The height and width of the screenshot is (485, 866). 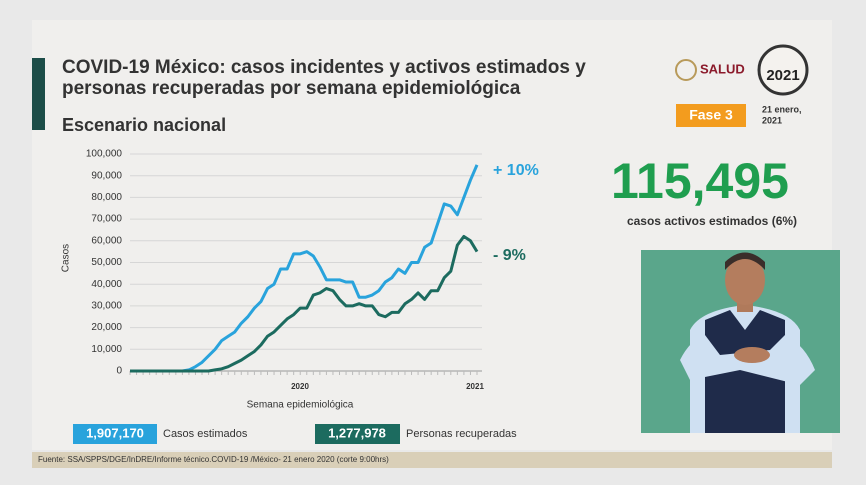 What do you see at coordinates (106, 219) in the screenshot?
I see `y-tick-label: 70,000` at bounding box center [106, 219].